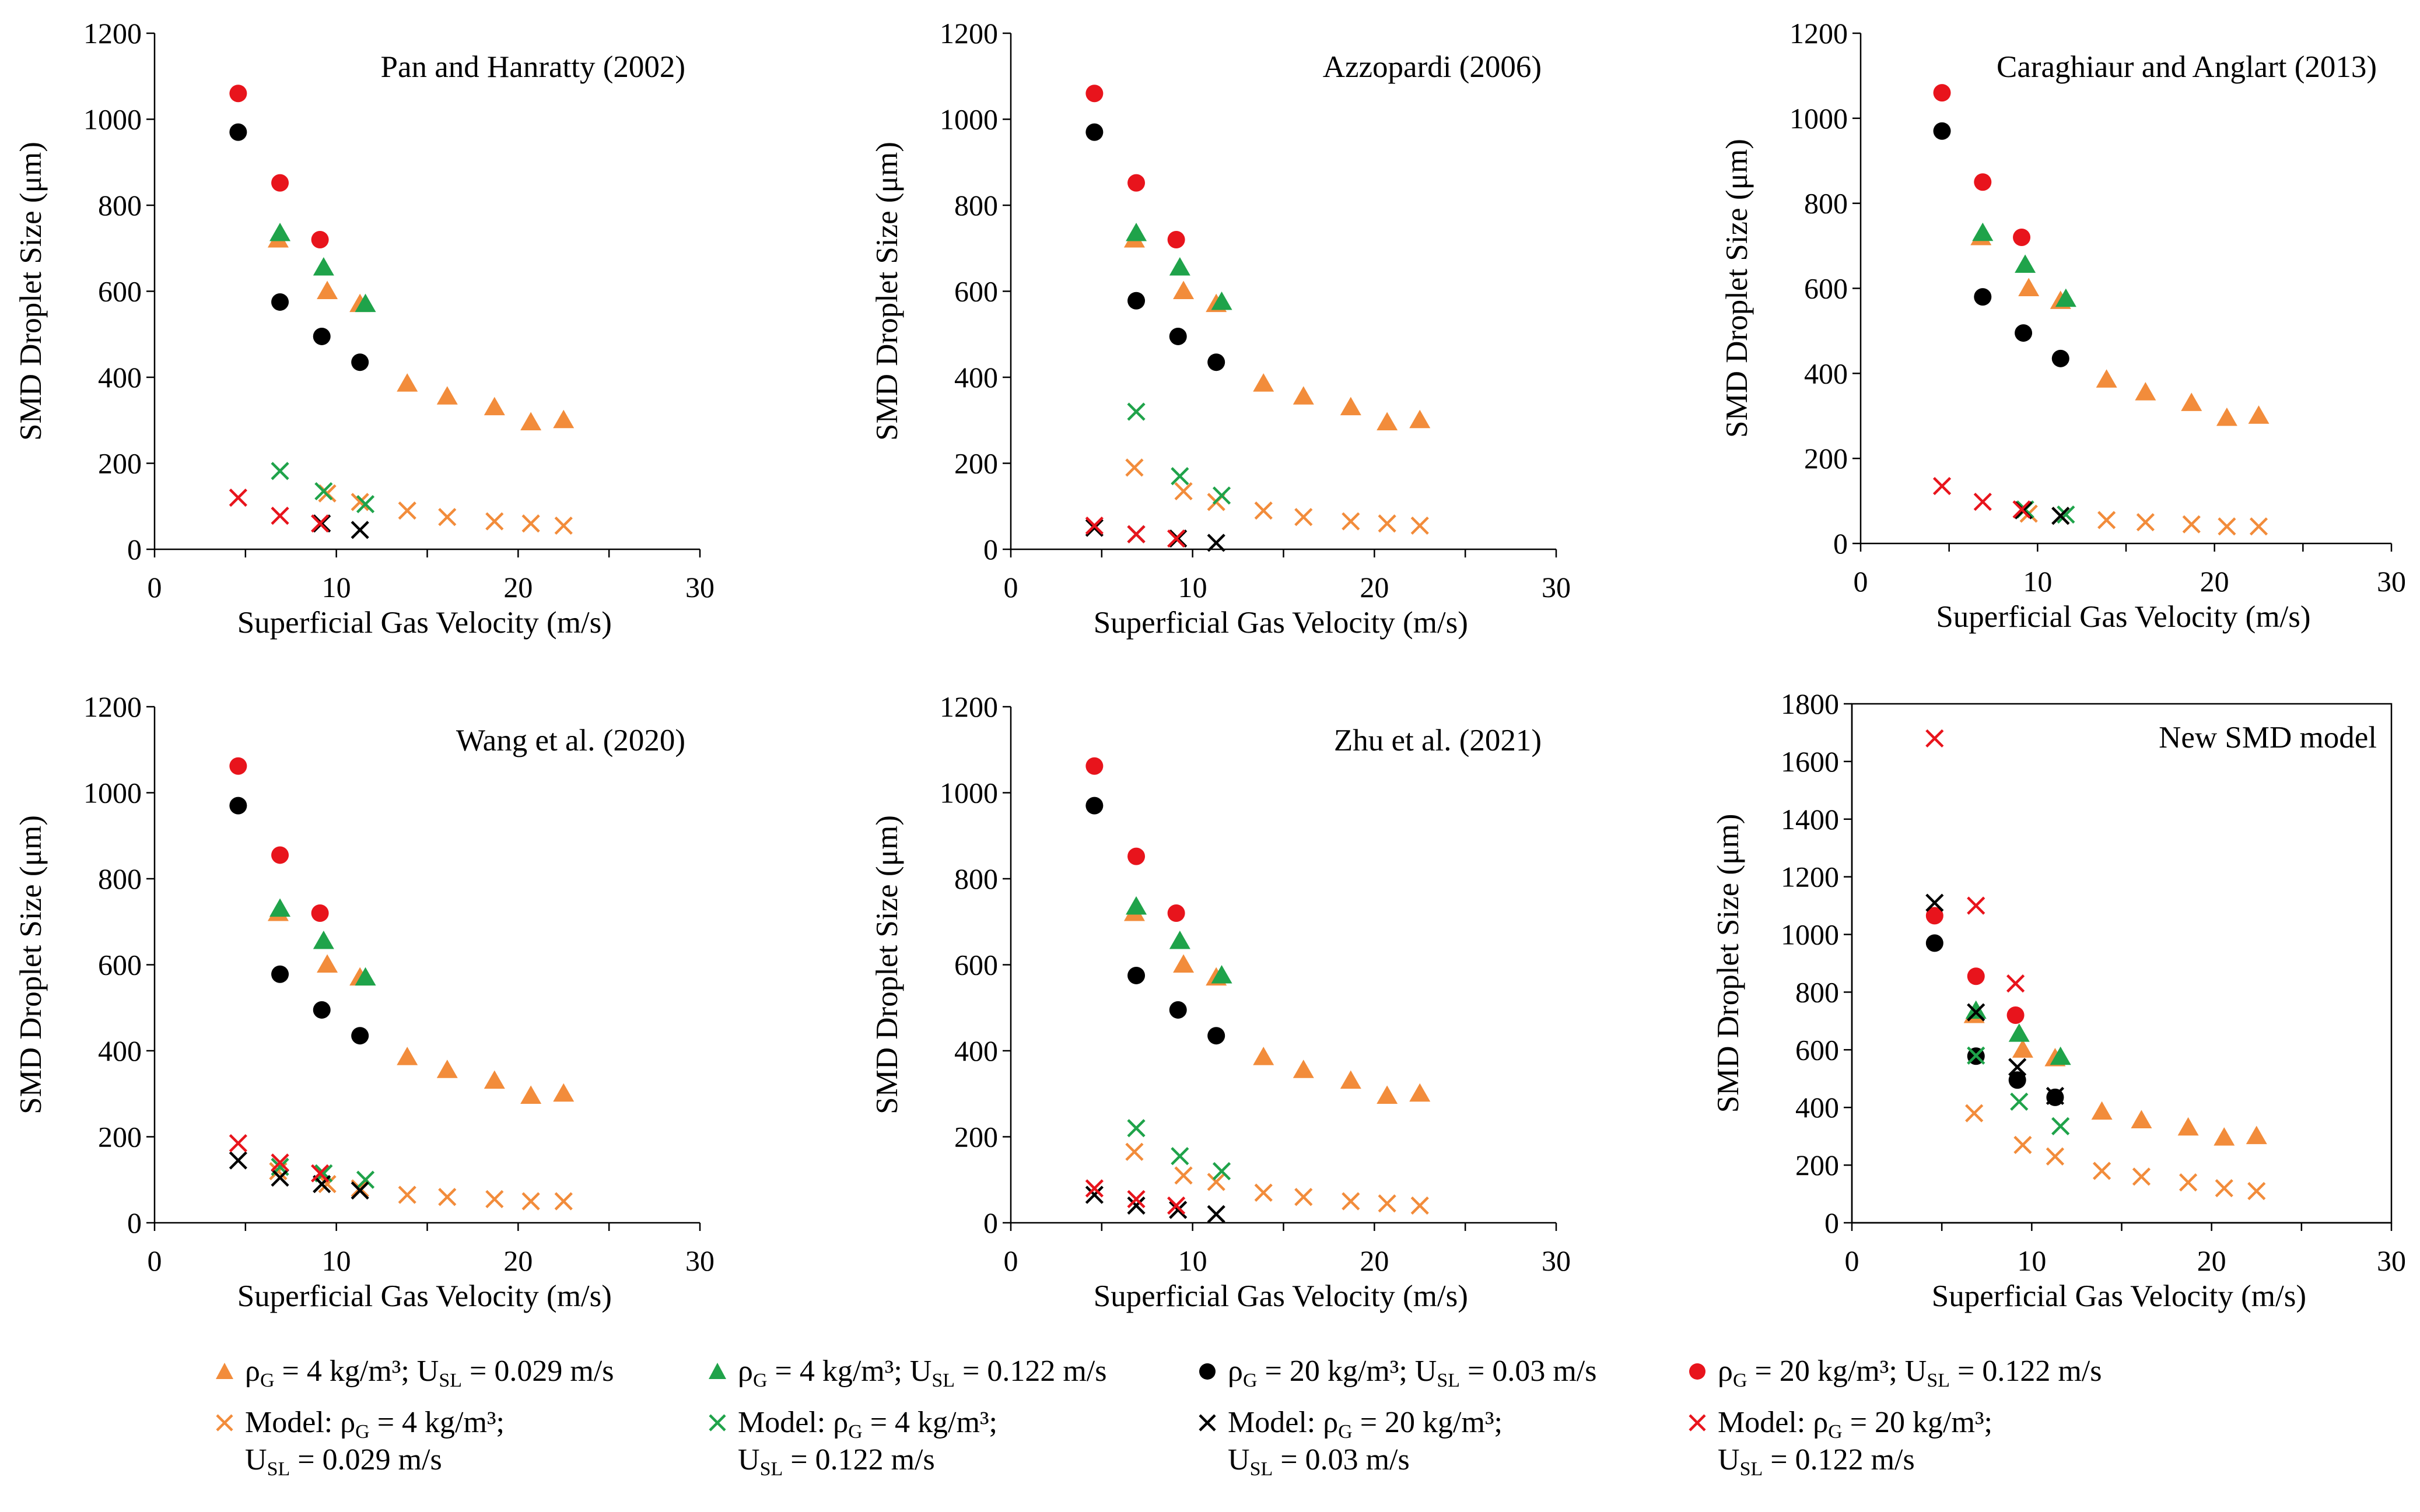 The height and width of the screenshot is (1512, 2420). I want to click on y-tick-label: 1400, so click(1810, 819).